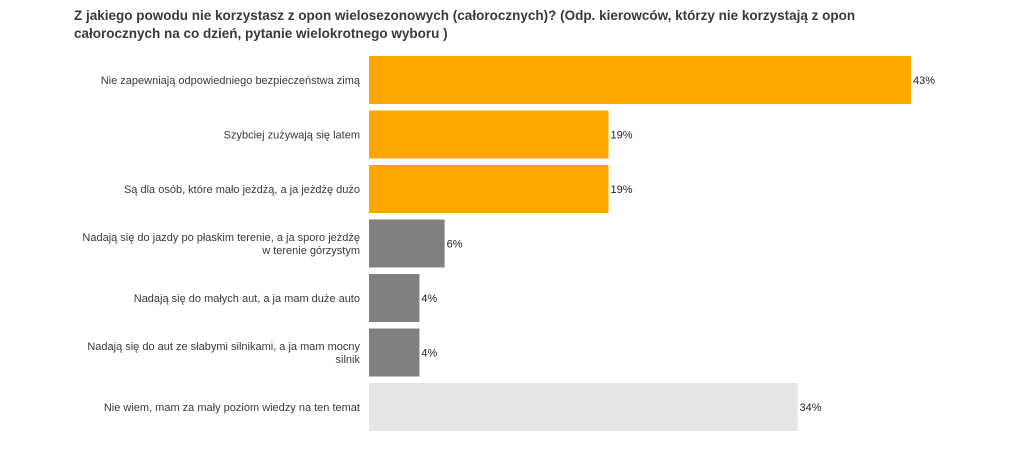  What do you see at coordinates (455, 245) in the screenshot?
I see `value-label-4: 6%` at bounding box center [455, 245].